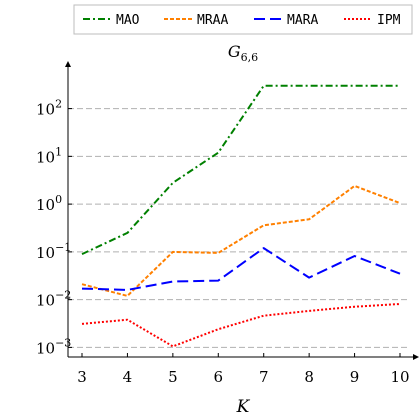 Image resolution: width=420 pixels, height=420 pixels. Describe the element at coordinates (49, 155) in the screenshot. I see `y-tick-label-1: 10¹` at that location.